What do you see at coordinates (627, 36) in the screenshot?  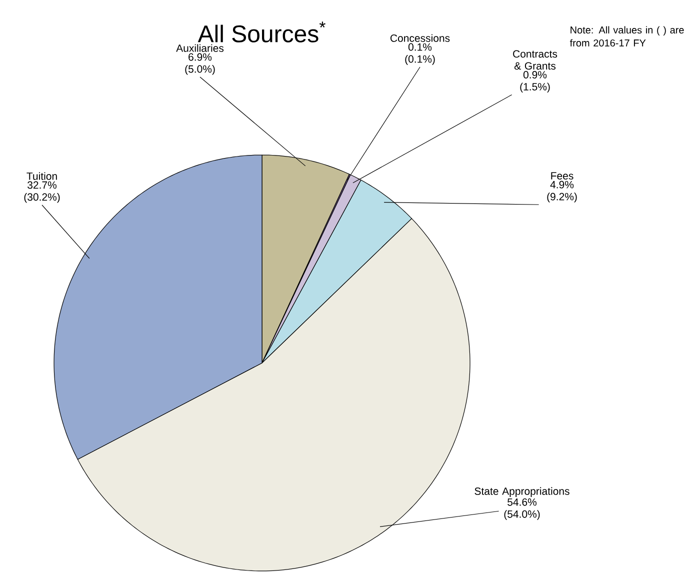 I see `text: Note: All values in ( ) are from 2016-17 FY` at bounding box center [627, 36].